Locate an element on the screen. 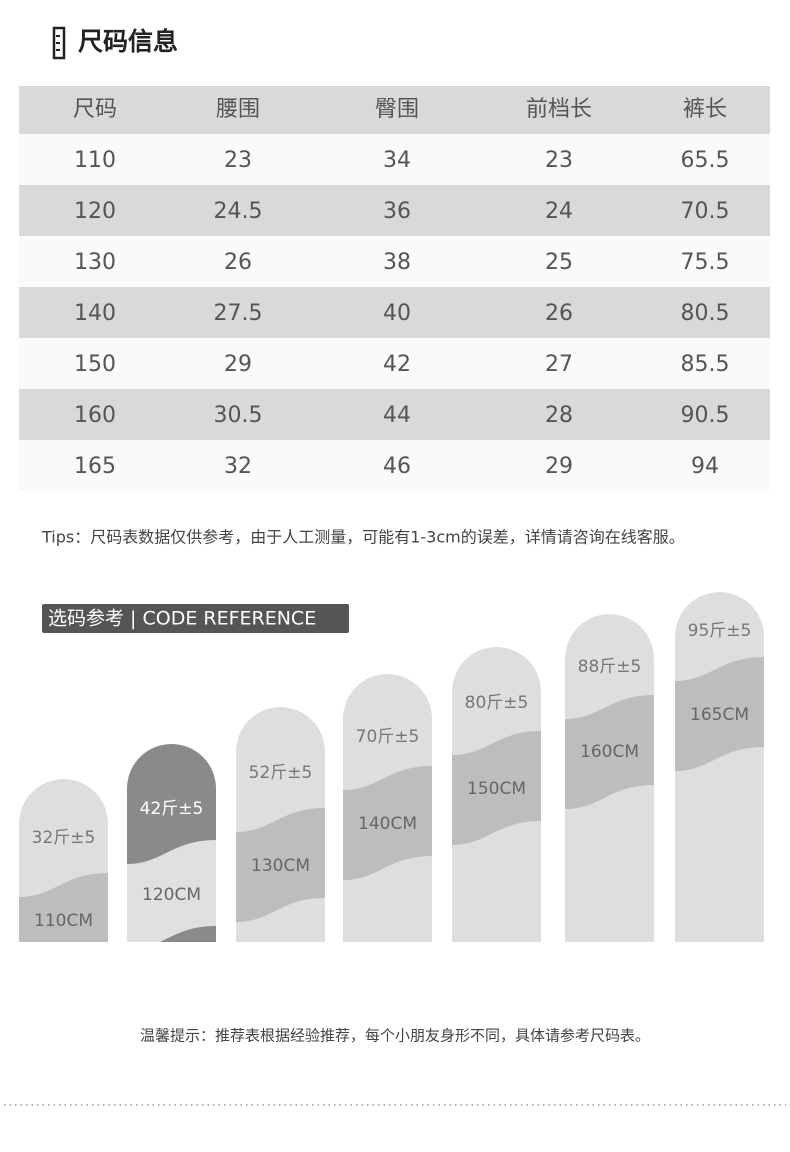 The width and height of the screenshot is (790, 1152). cell: 38 is located at coordinates (397, 262).